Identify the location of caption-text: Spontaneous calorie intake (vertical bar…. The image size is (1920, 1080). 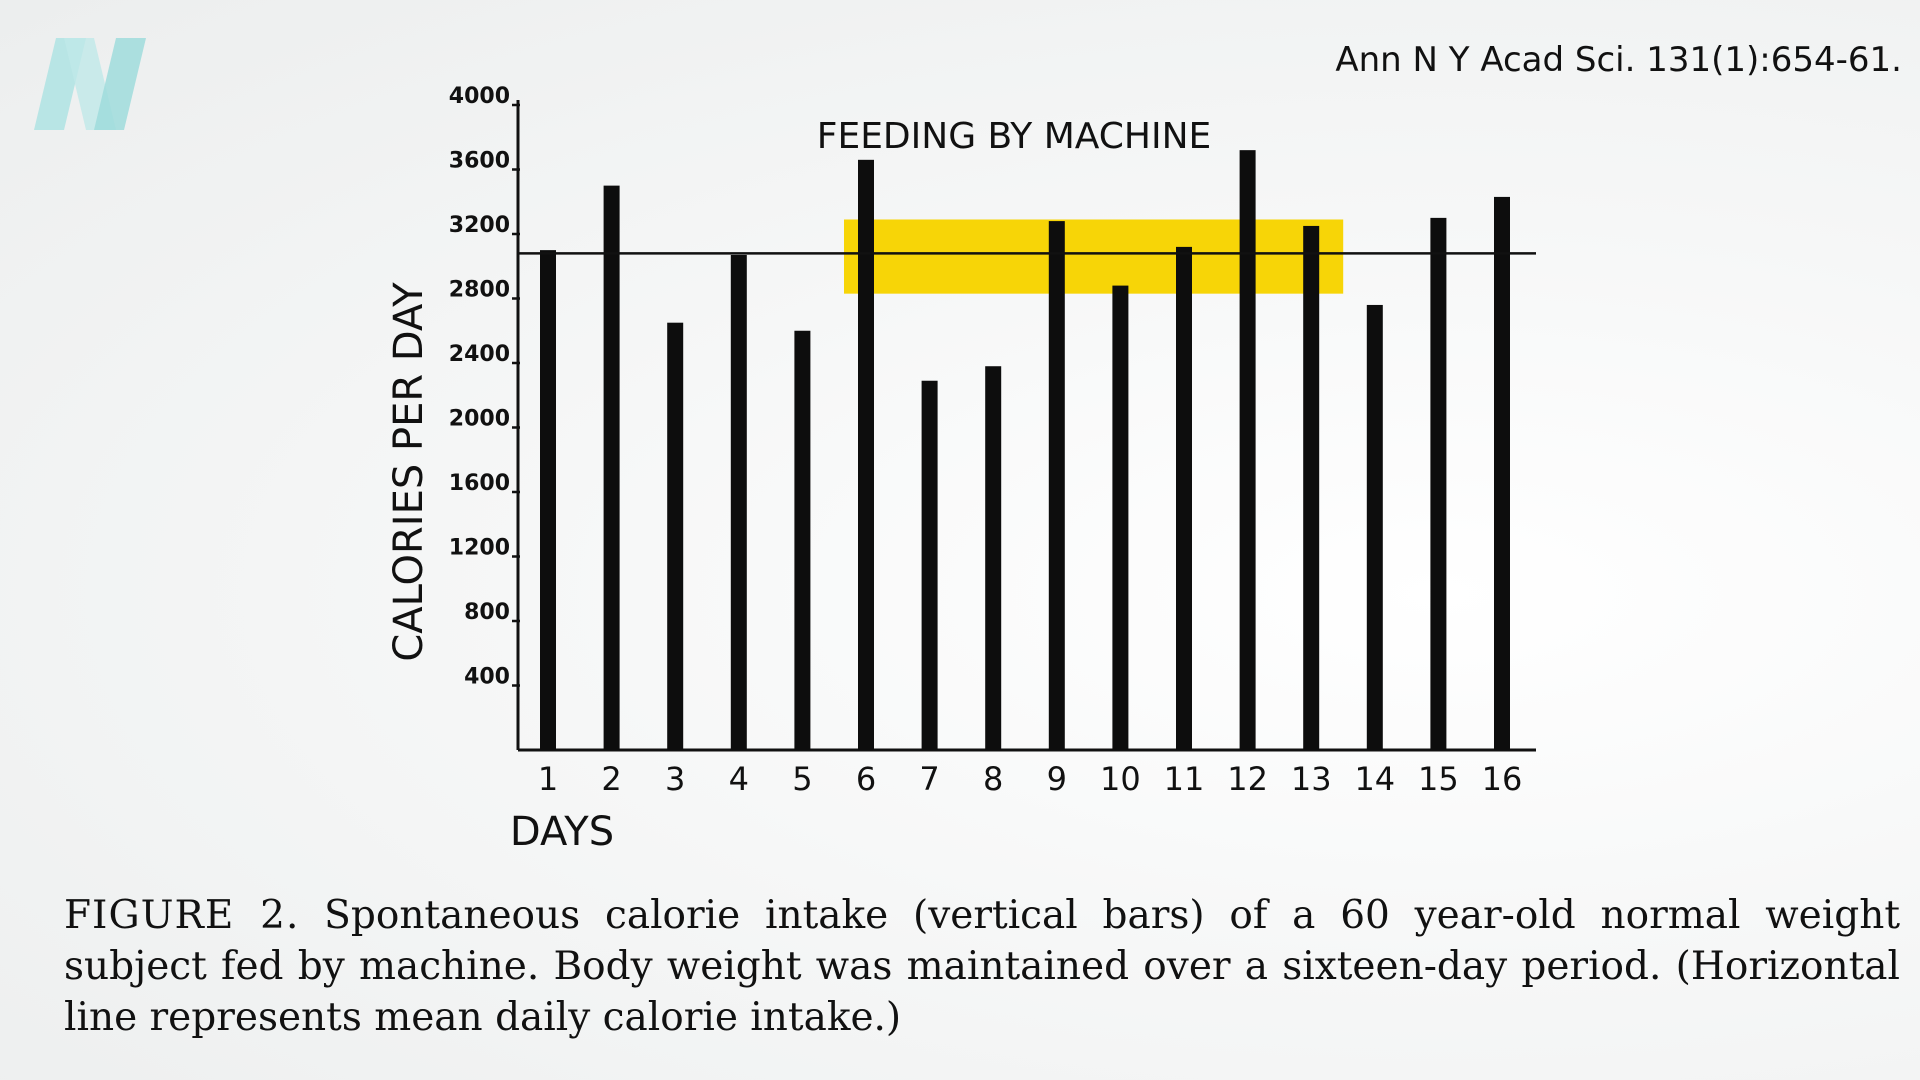
(982, 966).